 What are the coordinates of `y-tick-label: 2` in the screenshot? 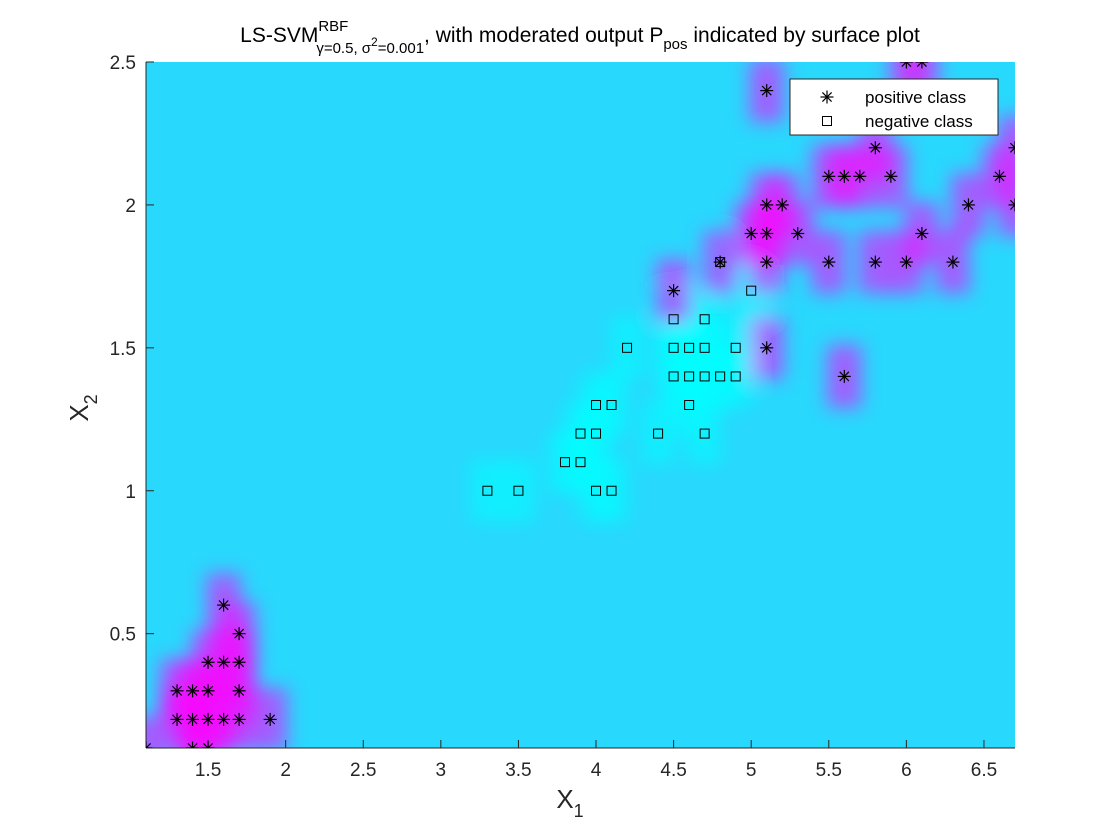 It's located at (130, 206).